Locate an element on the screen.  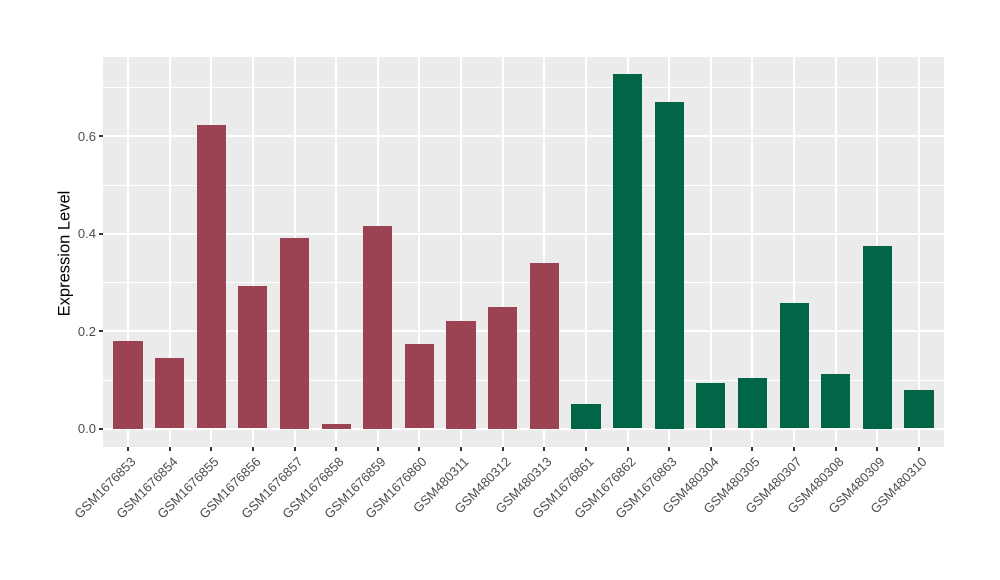
y-tick-label: 0.2 is located at coordinates (86, 331).